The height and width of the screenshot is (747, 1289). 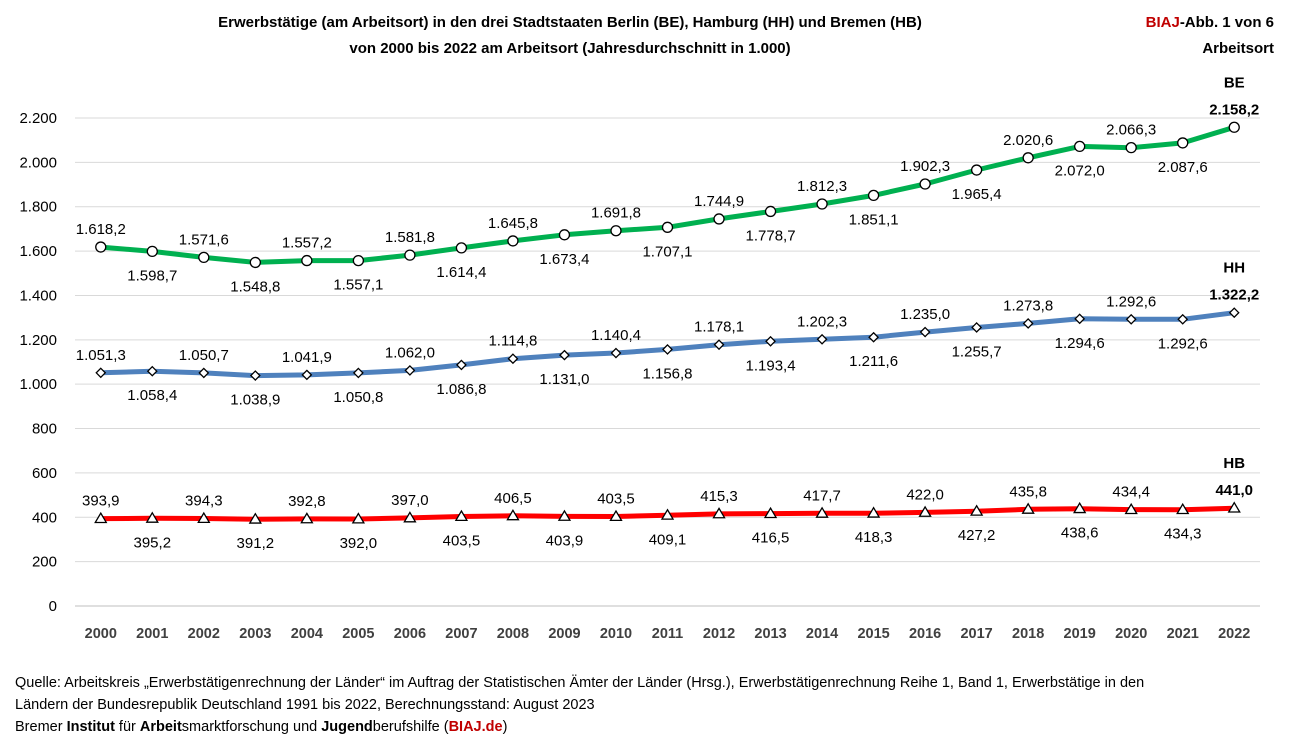 I want to click on data-label-hb: 397,0, so click(x=410, y=500).